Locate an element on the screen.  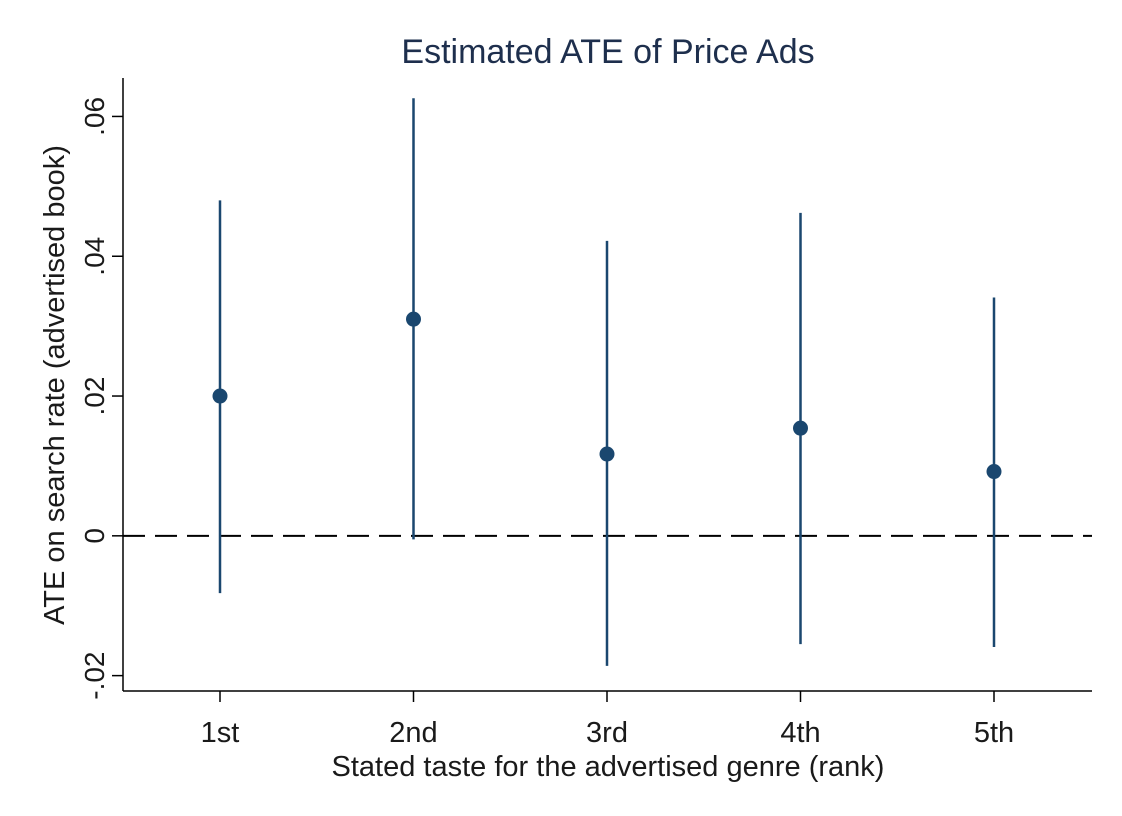
x-tick-label: 5th is located at coordinates (994, 733).